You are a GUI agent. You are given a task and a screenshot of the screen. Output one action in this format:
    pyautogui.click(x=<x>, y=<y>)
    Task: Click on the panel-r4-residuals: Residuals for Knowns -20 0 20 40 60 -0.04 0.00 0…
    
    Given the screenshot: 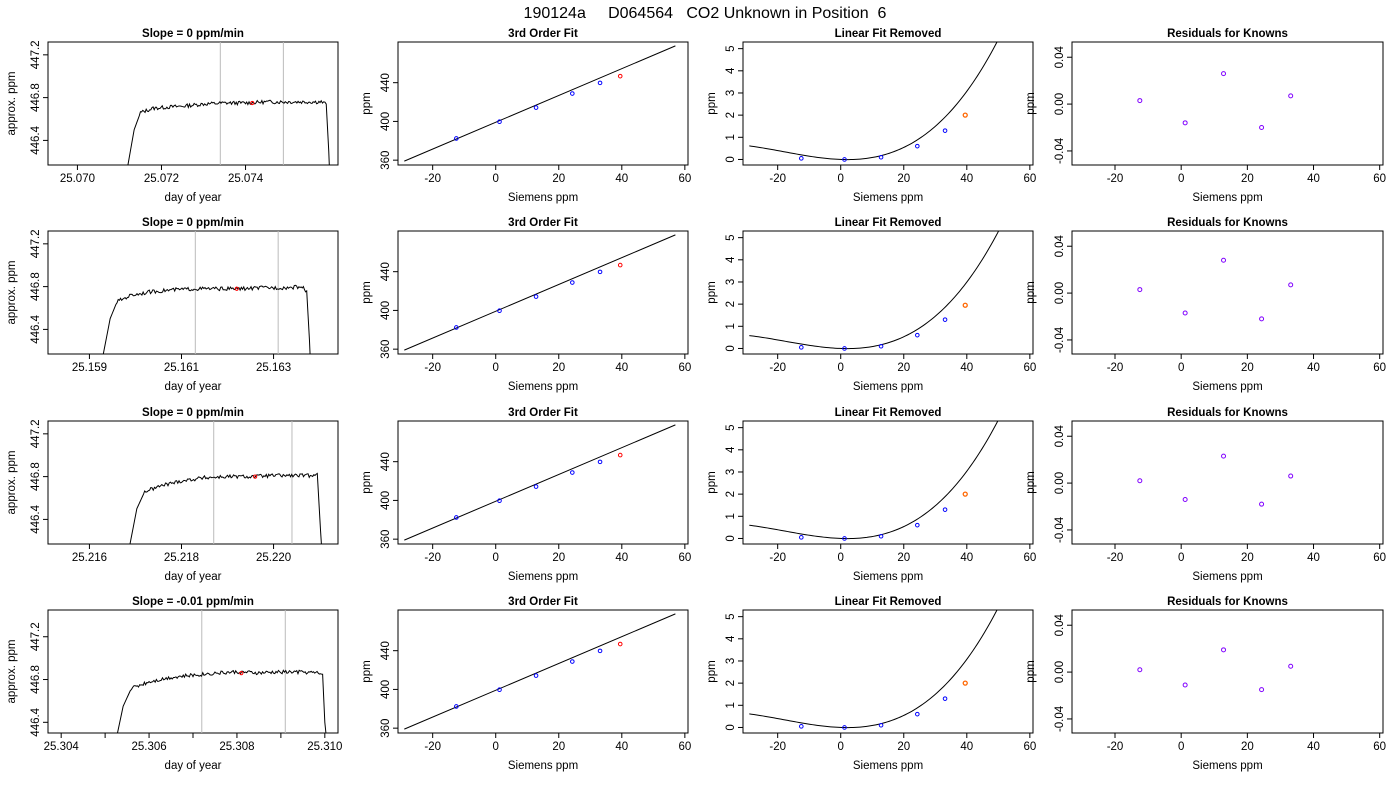 What is the action you would take?
    pyautogui.click(x=1205, y=684)
    